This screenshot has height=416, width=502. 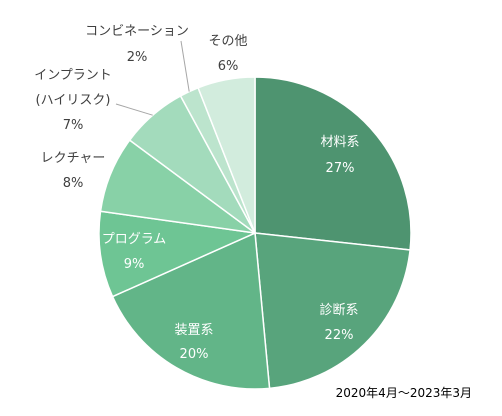 What do you see at coordinates (339, 142) in the screenshot?
I see `slice-label-zairyo: 材料系` at bounding box center [339, 142].